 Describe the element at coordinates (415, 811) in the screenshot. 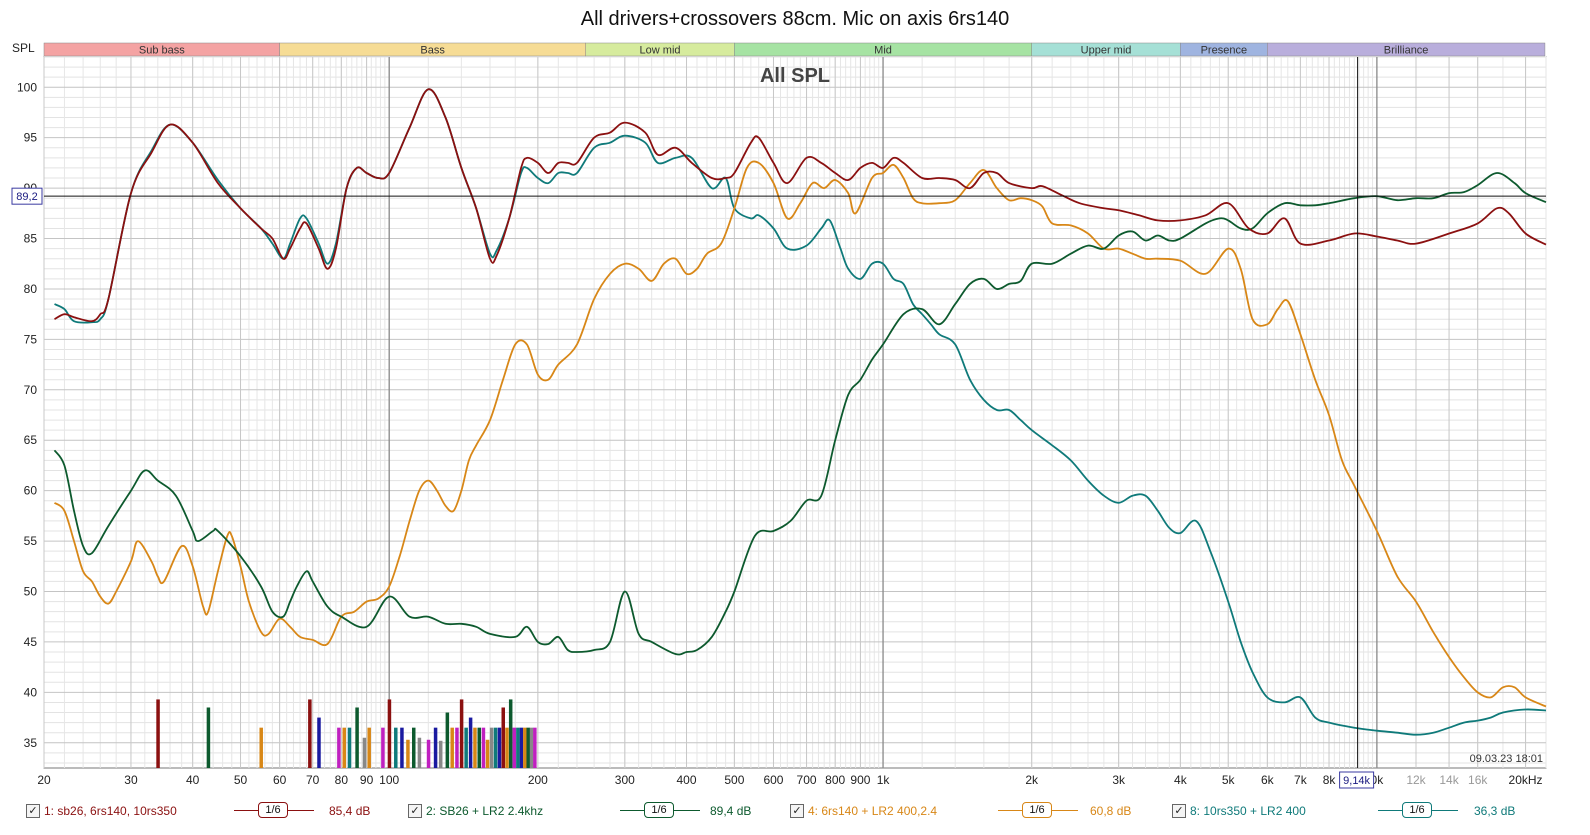

I see `legend-checkbox-2: ✓` at that location.